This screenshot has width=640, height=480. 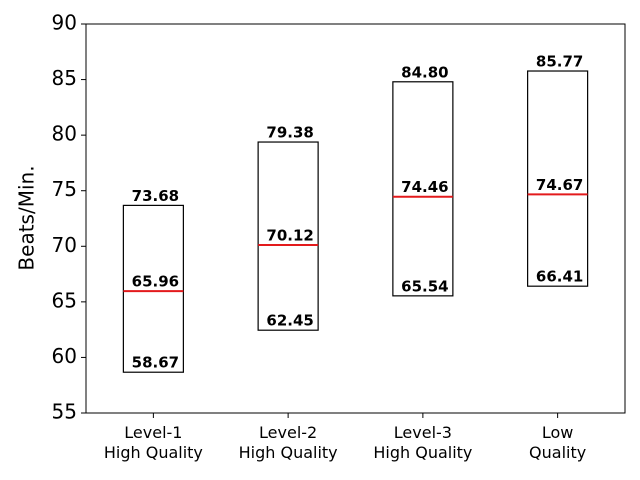 What do you see at coordinates (424, 286) in the screenshot?
I see `low-label: 65.54` at bounding box center [424, 286].